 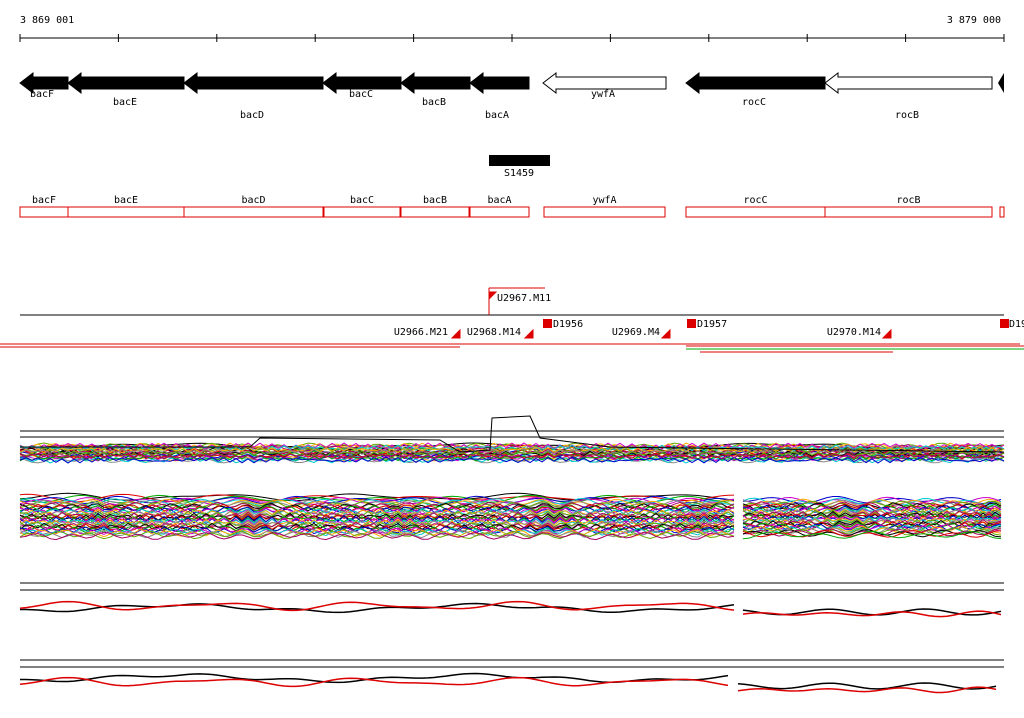 What do you see at coordinates (499, 200) in the screenshot?
I see `region-label: bacA` at bounding box center [499, 200].